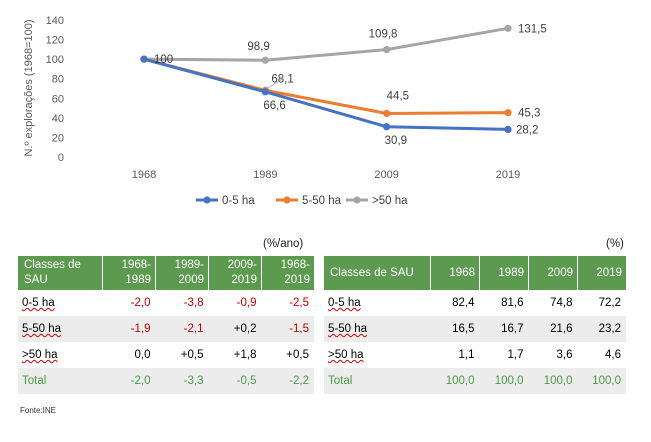  Describe the element at coordinates (504, 273) in the screenshot. I see `header-year: 1989` at that location.